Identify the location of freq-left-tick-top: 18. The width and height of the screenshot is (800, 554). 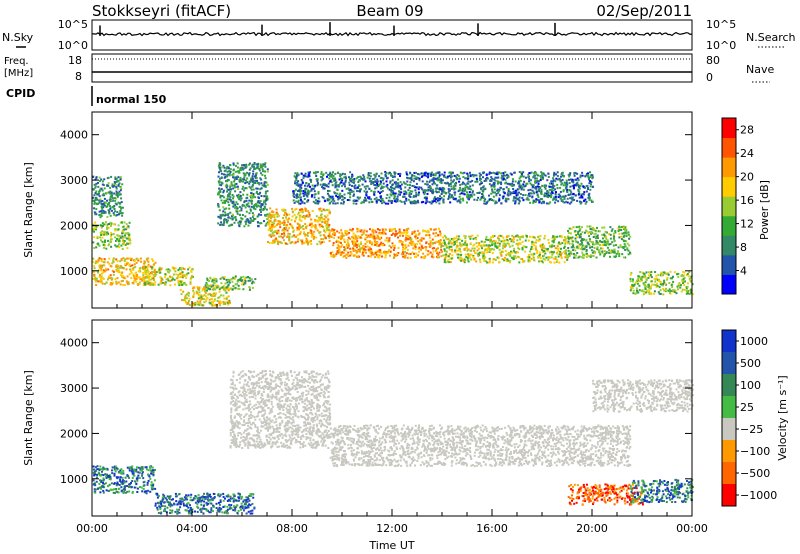
(75, 60).